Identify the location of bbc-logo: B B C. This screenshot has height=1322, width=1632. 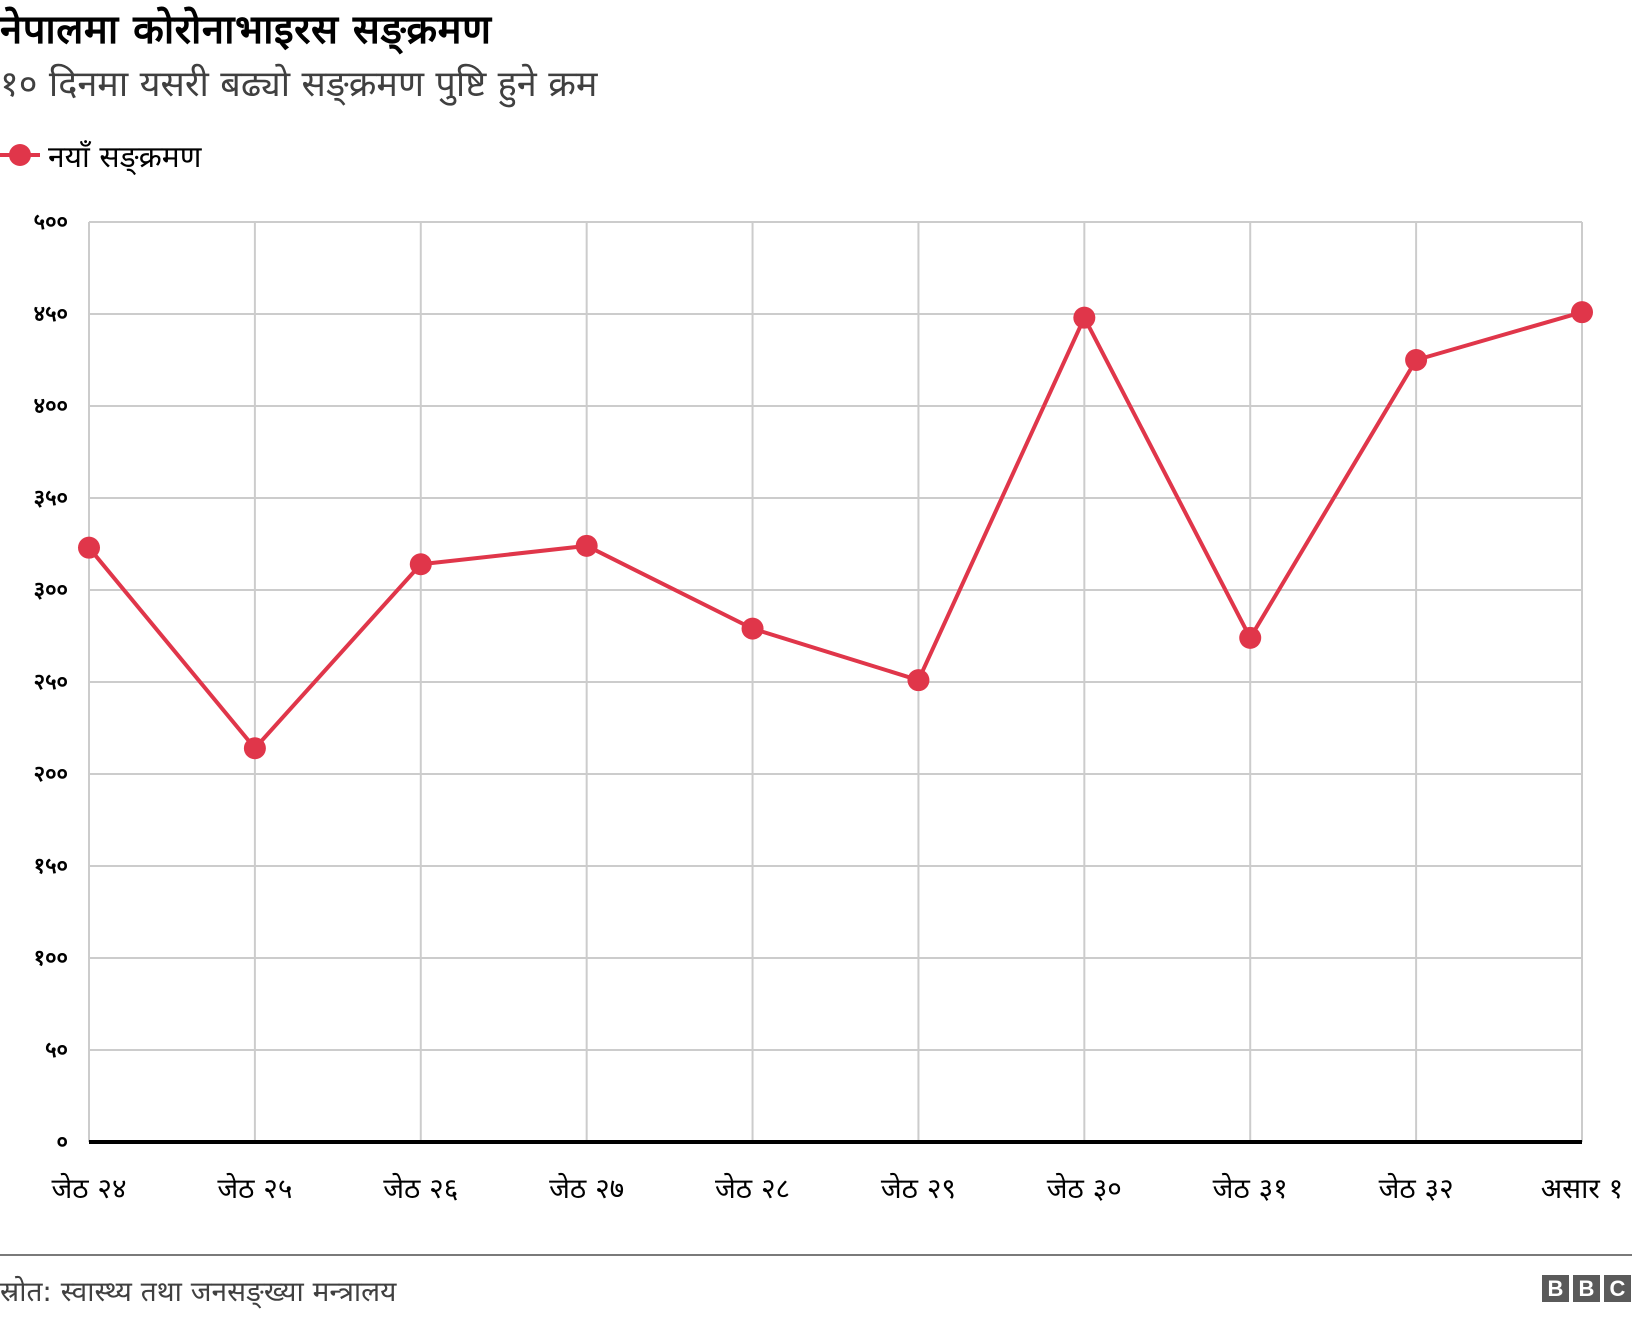
(1586, 1288).